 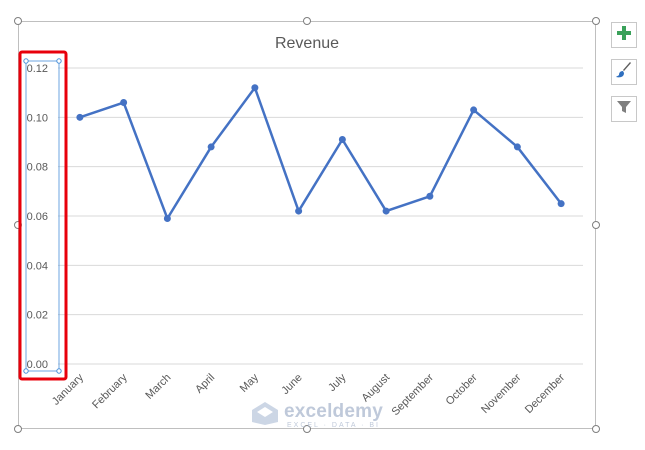 I want to click on watermark: exceldemy EXCEL · DATA · BI, so click(x=316, y=415).